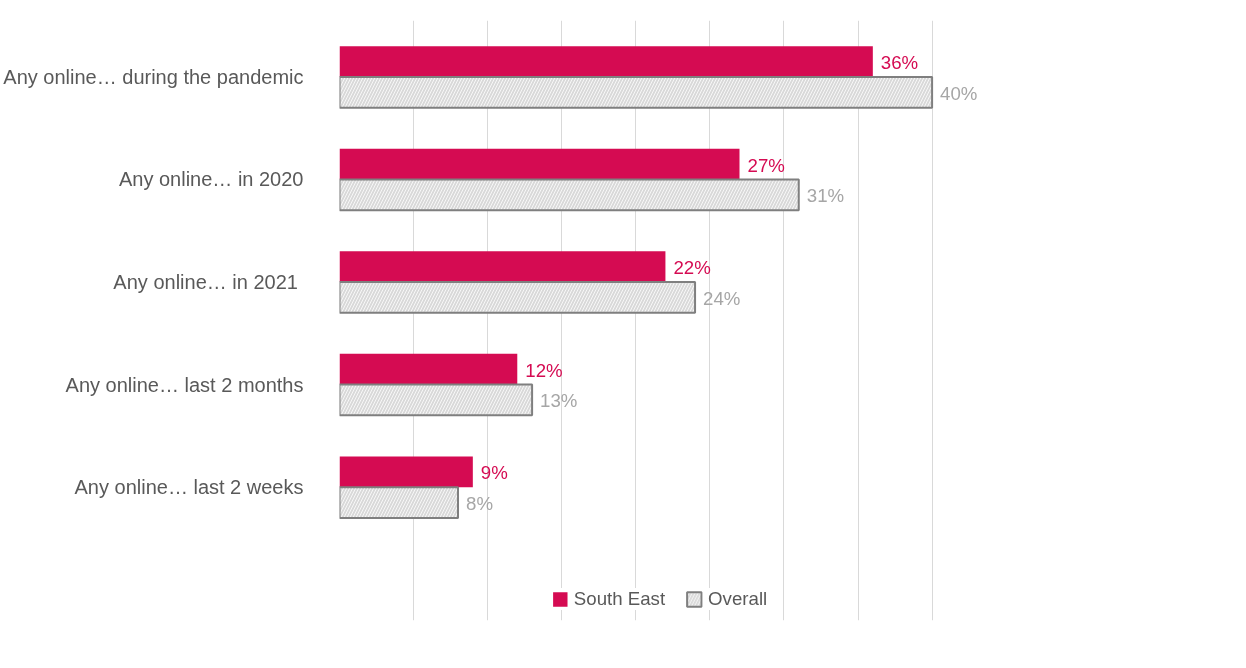 This screenshot has width=1246, height=668. I want to click on data-label: 40%, so click(959, 93).